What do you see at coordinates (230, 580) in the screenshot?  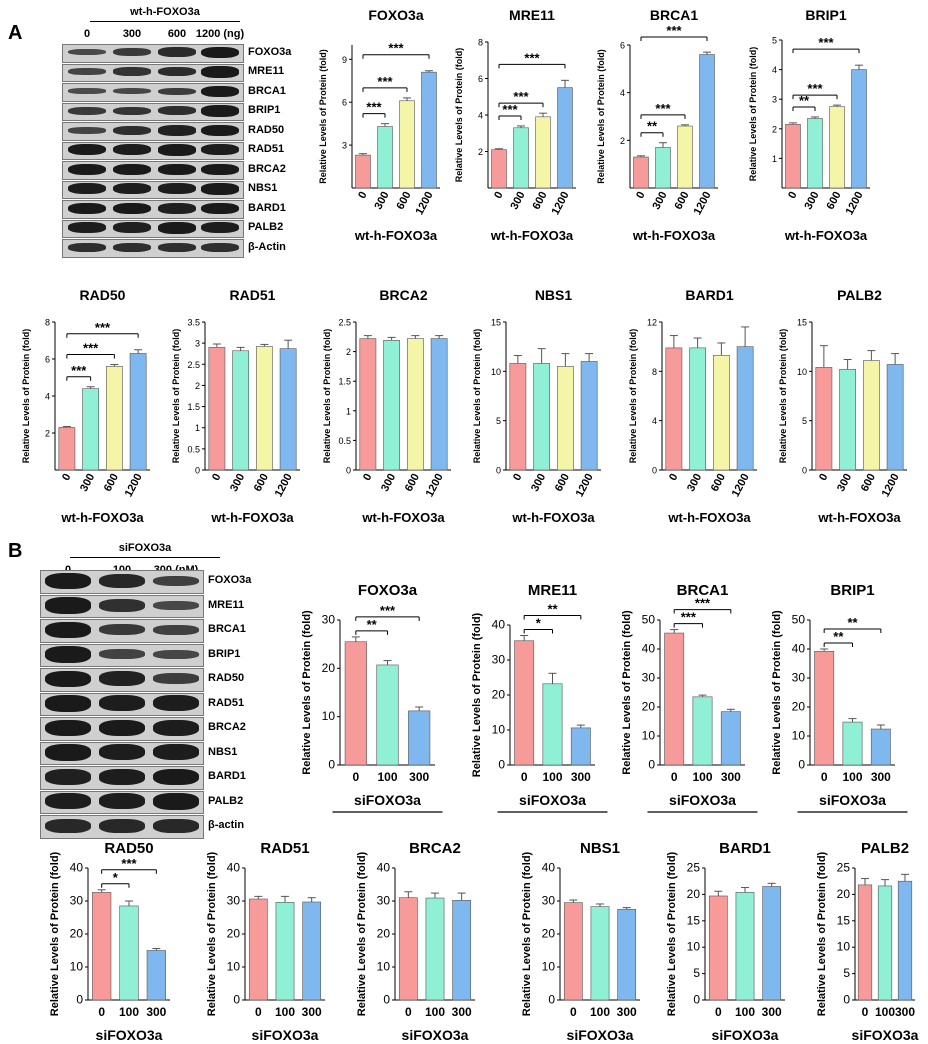 I see `blot-protein-label: FOXO3a` at bounding box center [230, 580].